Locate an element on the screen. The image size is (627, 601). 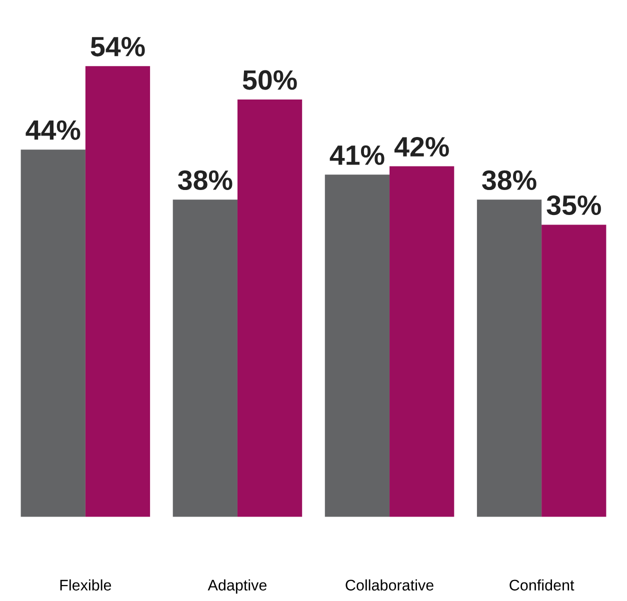
data-label: 44% is located at coordinates (53, 130).